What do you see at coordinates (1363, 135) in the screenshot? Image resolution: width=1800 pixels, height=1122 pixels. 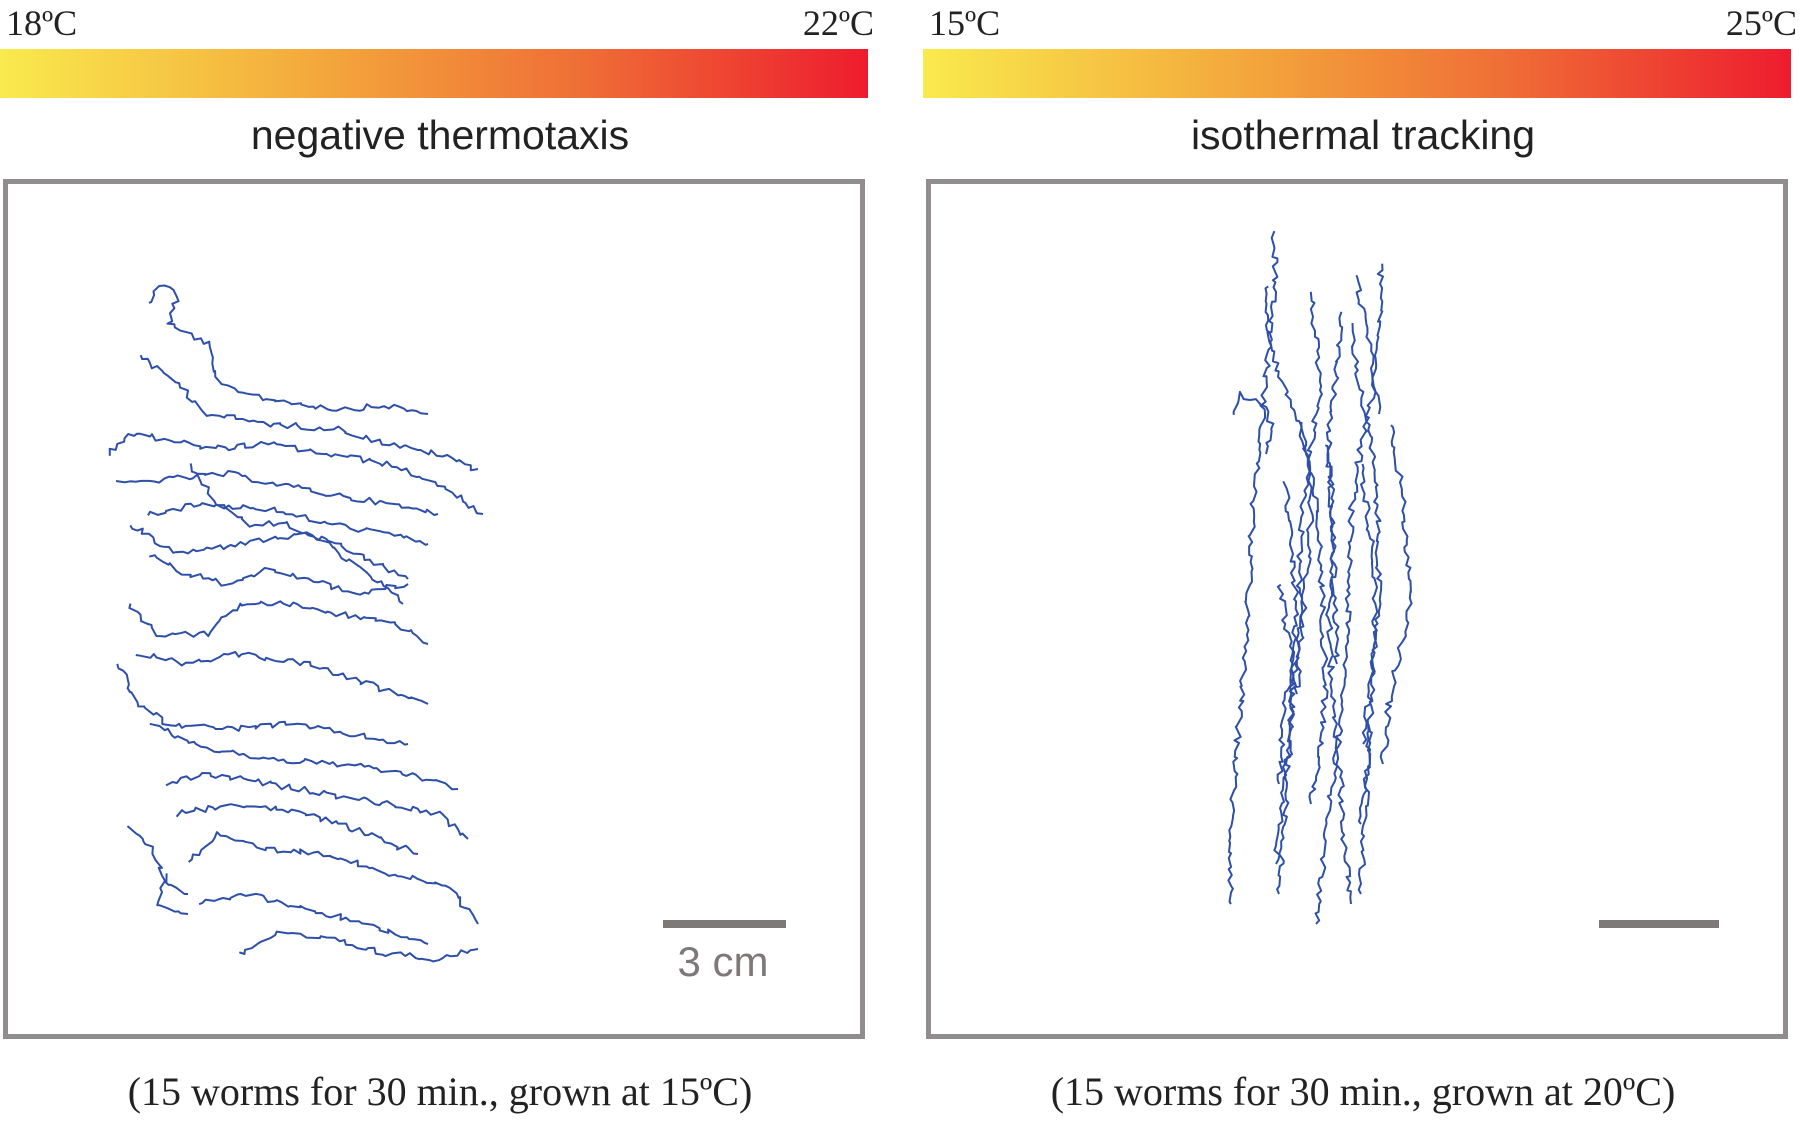 I see `panel-title: isothermal tracking` at bounding box center [1363, 135].